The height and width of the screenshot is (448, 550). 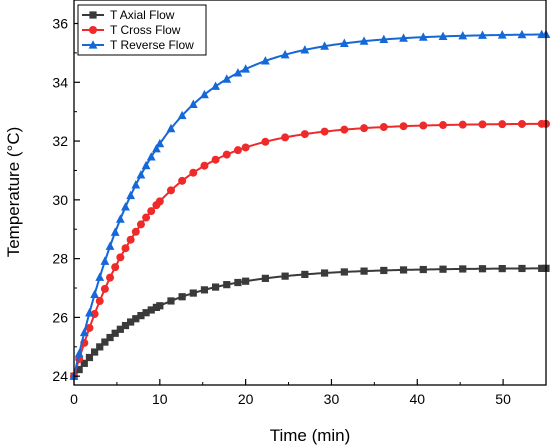 I want to click on y-axis: 24 26 28 30 32 34 36, so click(x=66, y=200).